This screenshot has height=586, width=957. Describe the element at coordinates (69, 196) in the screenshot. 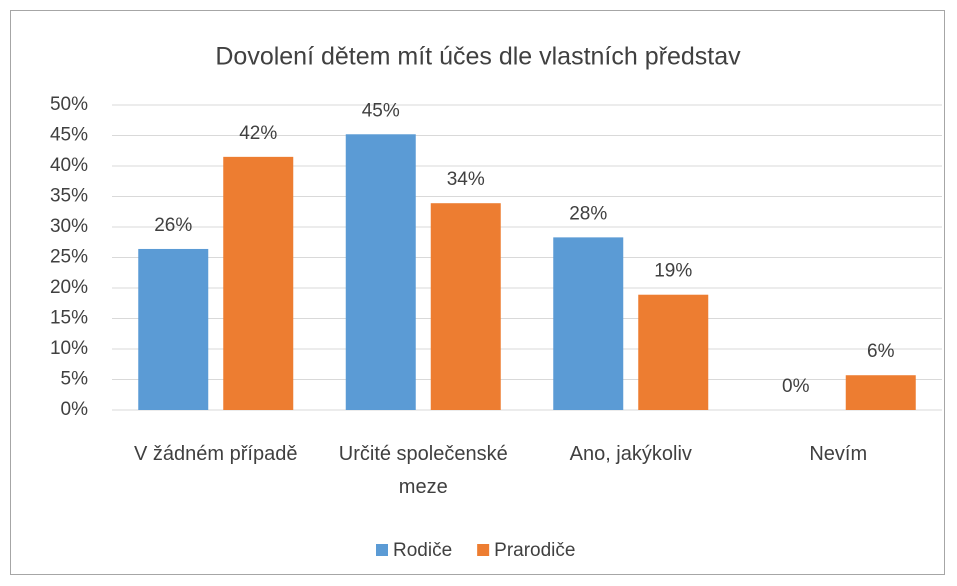

I see `y-tick-label: 35%` at that location.